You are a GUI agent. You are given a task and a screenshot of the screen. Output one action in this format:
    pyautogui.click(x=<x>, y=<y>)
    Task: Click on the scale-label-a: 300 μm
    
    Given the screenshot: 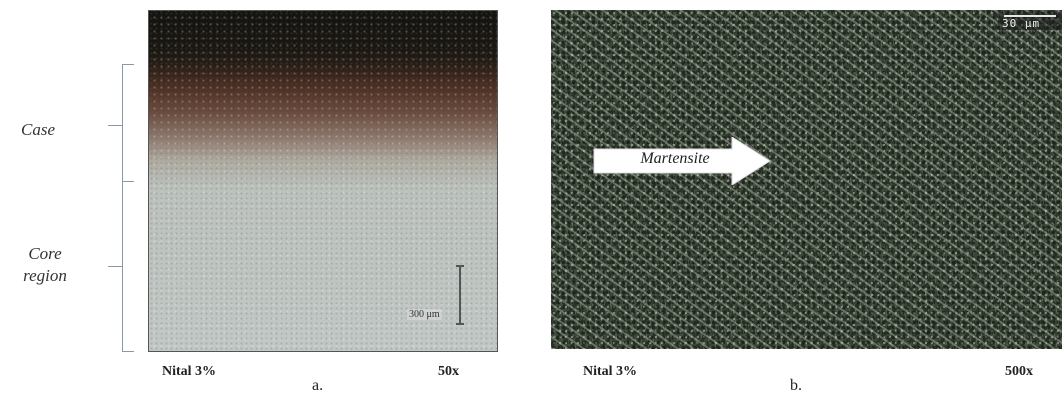 What is the action you would take?
    pyautogui.click(x=424, y=314)
    